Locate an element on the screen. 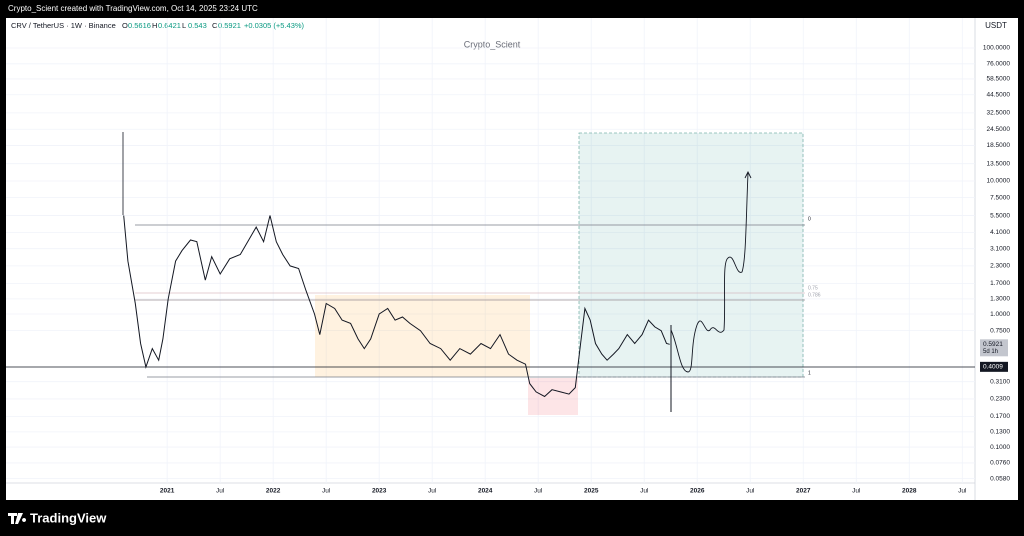 This screenshot has width=1024, height=536. y-tick-label: 32.5000 is located at coordinates (999, 113).